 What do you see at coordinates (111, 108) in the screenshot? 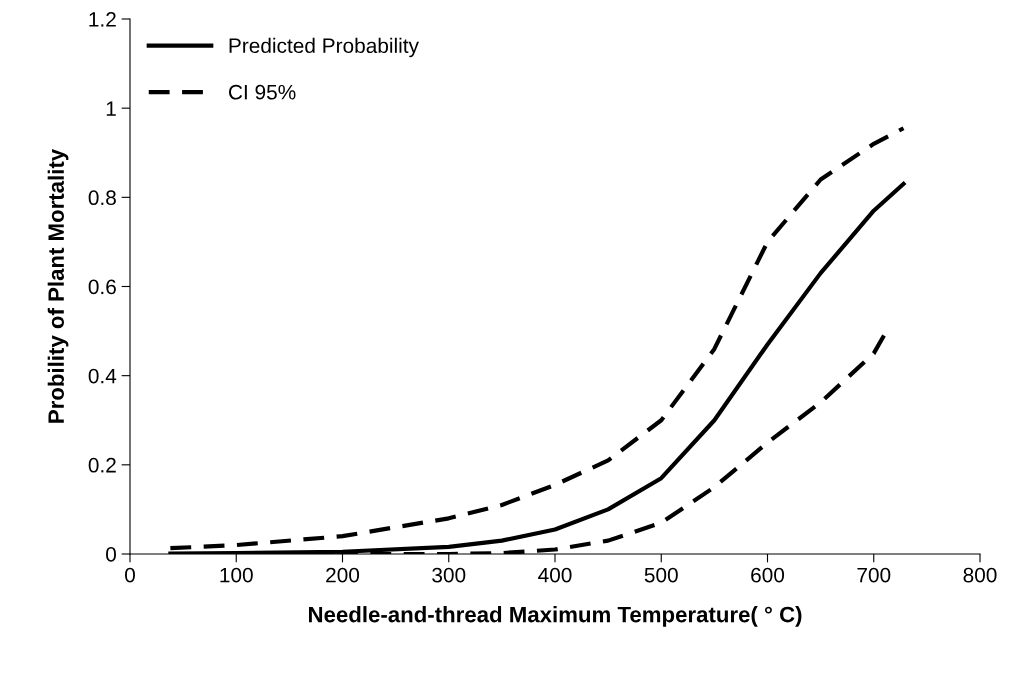
I see `y-tick-label: 1` at bounding box center [111, 108].